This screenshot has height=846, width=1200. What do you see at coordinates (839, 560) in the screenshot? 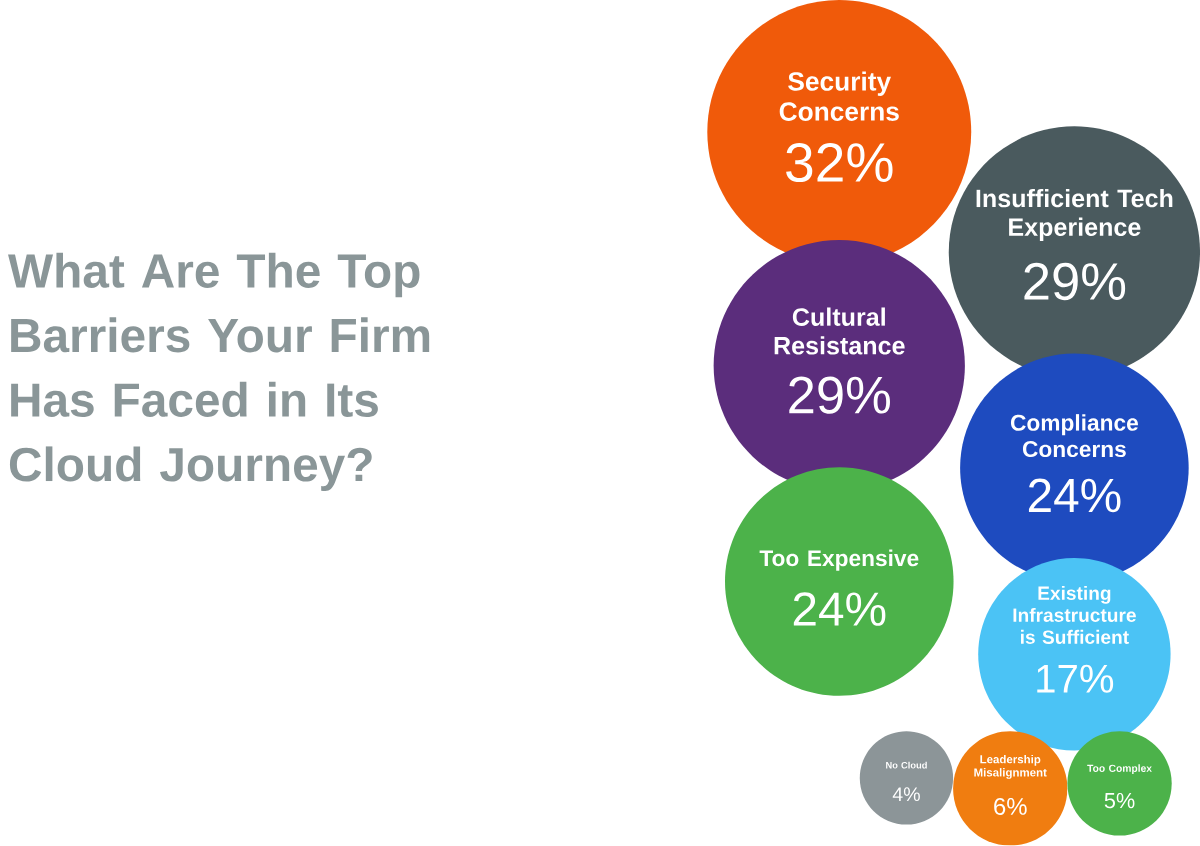
I see `category-label: Too Expensive` at bounding box center [839, 560].